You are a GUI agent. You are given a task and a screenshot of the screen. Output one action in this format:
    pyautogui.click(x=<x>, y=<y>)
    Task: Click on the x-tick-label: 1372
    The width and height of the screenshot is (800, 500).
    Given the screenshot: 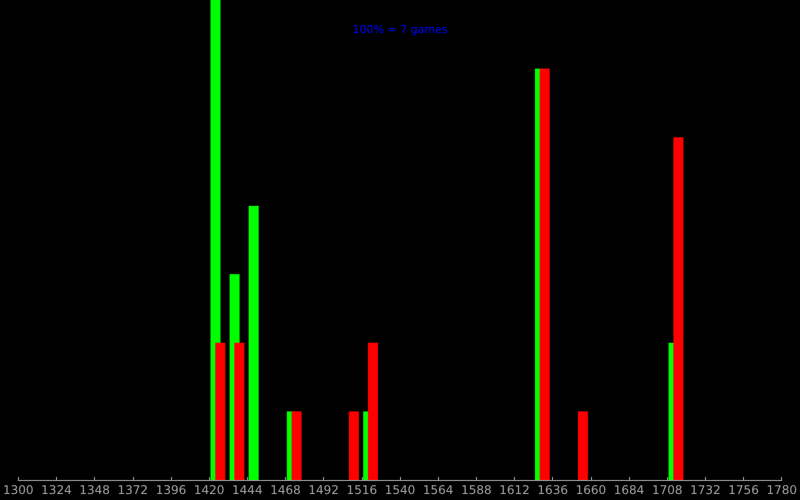 What is the action you would take?
    pyautogui.click(x=133, y=490)
    